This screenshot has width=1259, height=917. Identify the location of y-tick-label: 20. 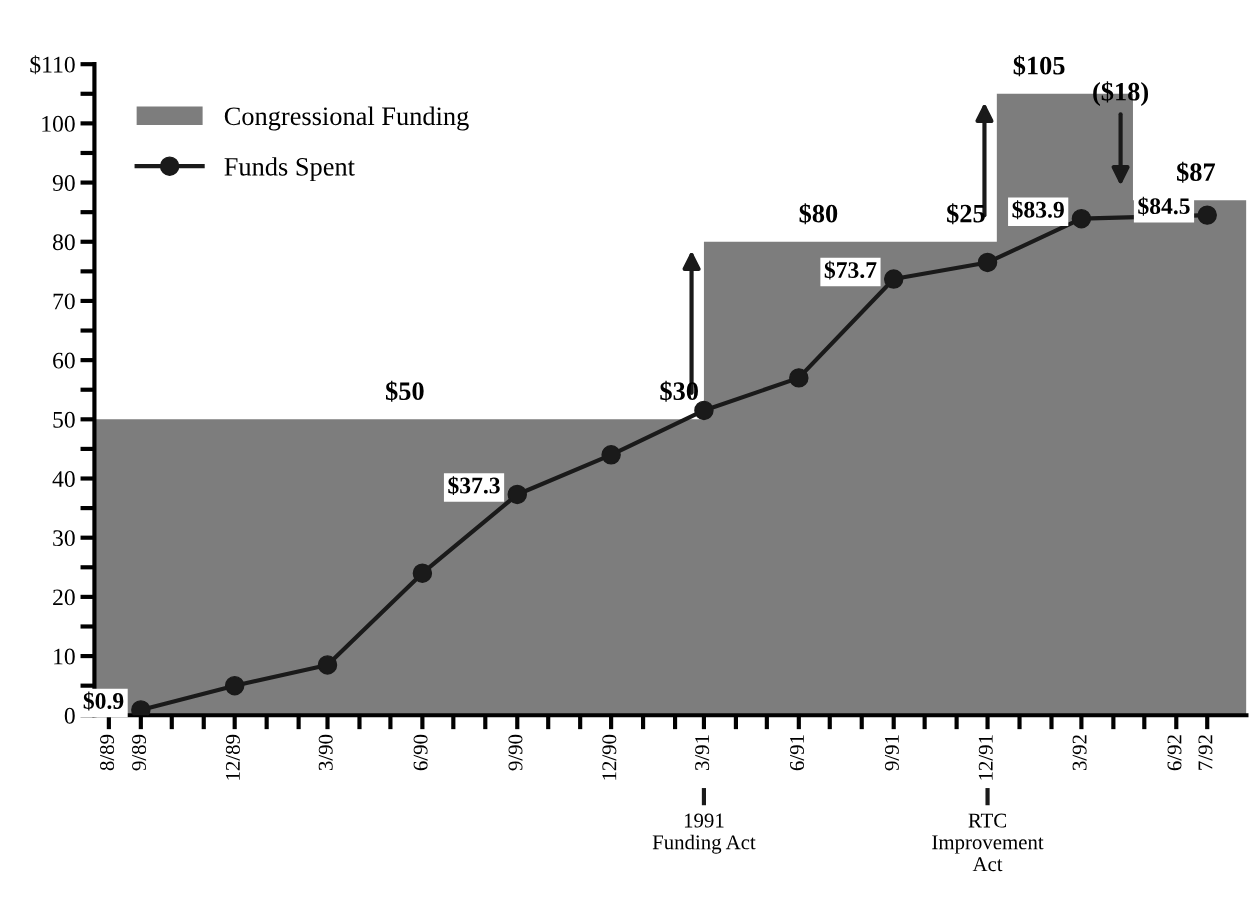
(64, 597).